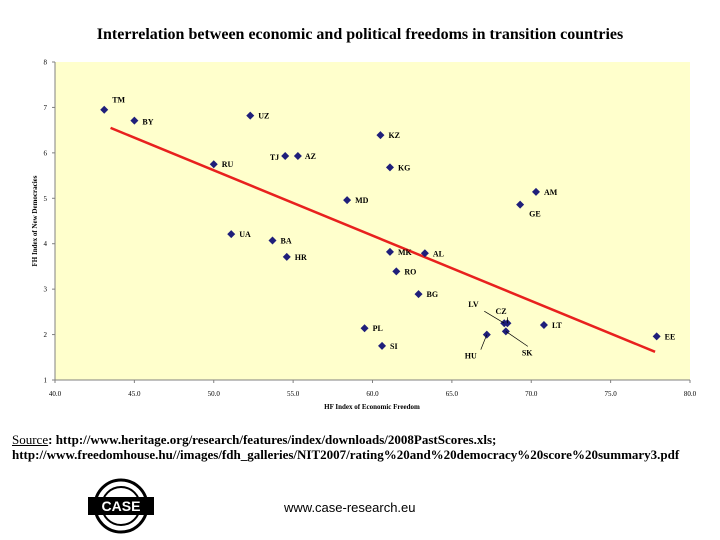 The image size is (720, 540). Describe the element at coordinates (372, 394) in the screenshot. I see `x-tick-label: 60.0` at that location.